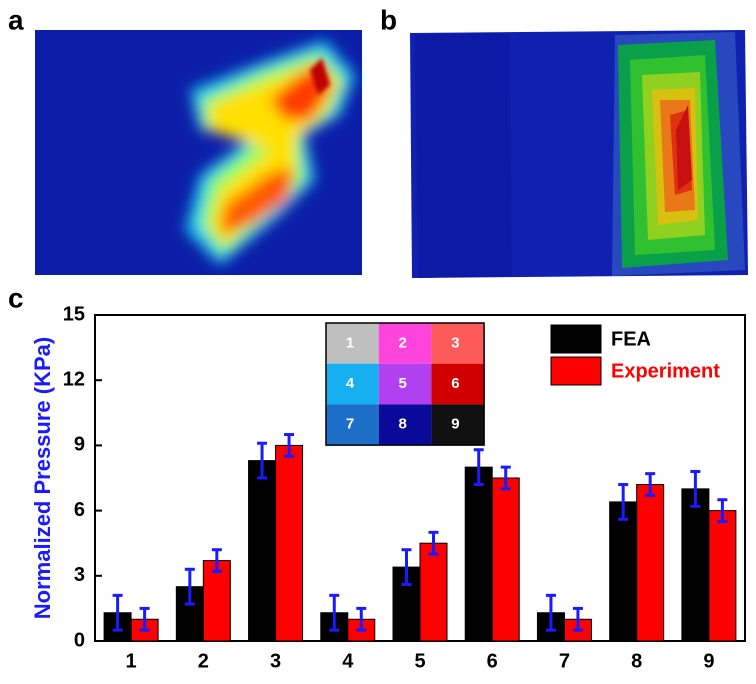  What do you see at coordinates (203, 661) in the screenshot?
I see `x-tick-label: 2` at bounding box center [203, 661].